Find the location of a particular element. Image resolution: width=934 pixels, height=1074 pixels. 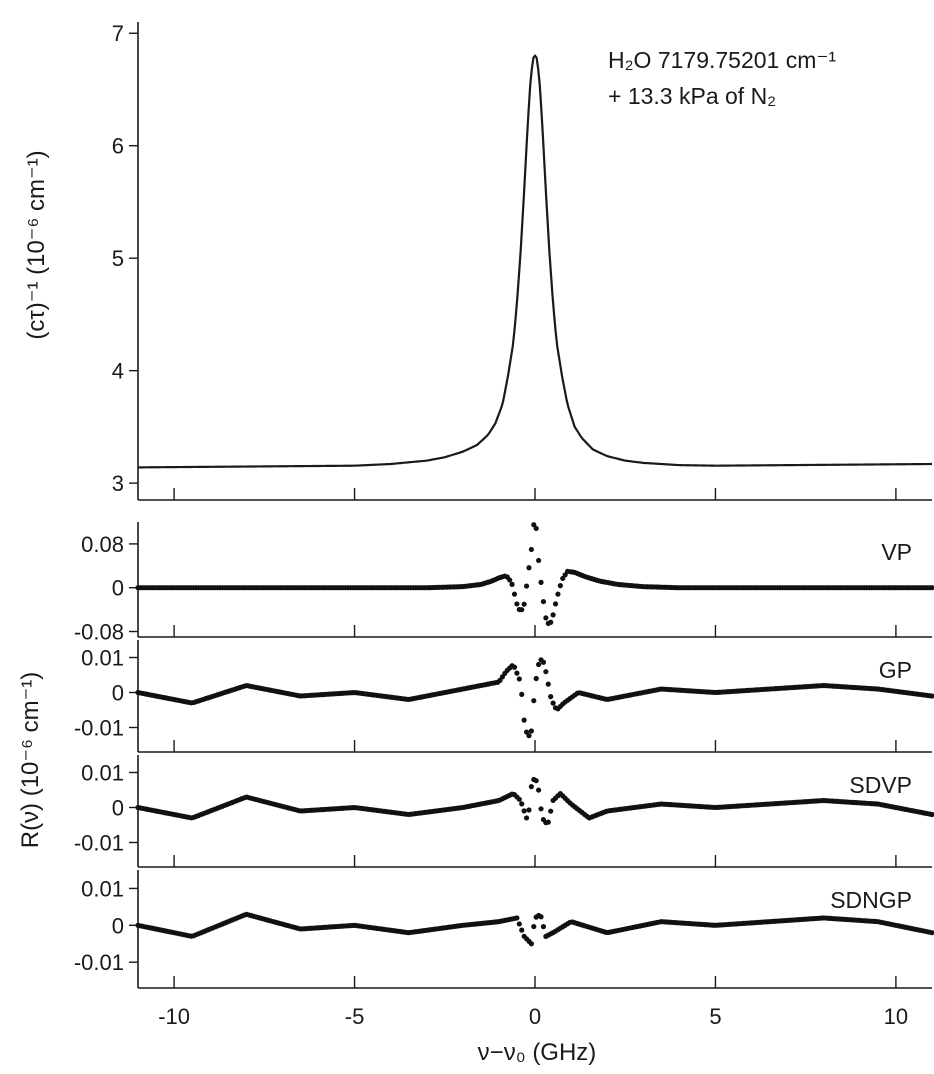

y-tick-label: 7 is located at coordinates (118, 33).